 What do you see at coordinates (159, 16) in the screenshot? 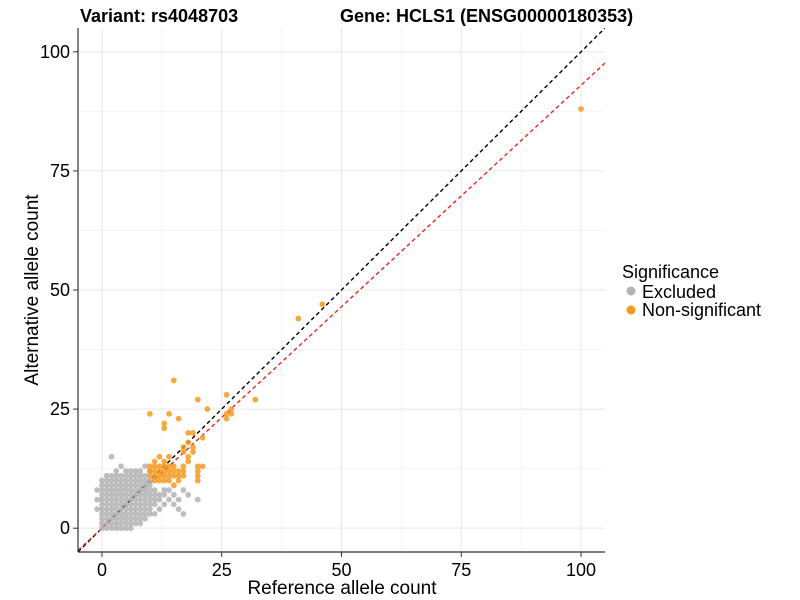
I see `chart-title-variant: Variant: rs4048703` at bounding box center [159, 16].